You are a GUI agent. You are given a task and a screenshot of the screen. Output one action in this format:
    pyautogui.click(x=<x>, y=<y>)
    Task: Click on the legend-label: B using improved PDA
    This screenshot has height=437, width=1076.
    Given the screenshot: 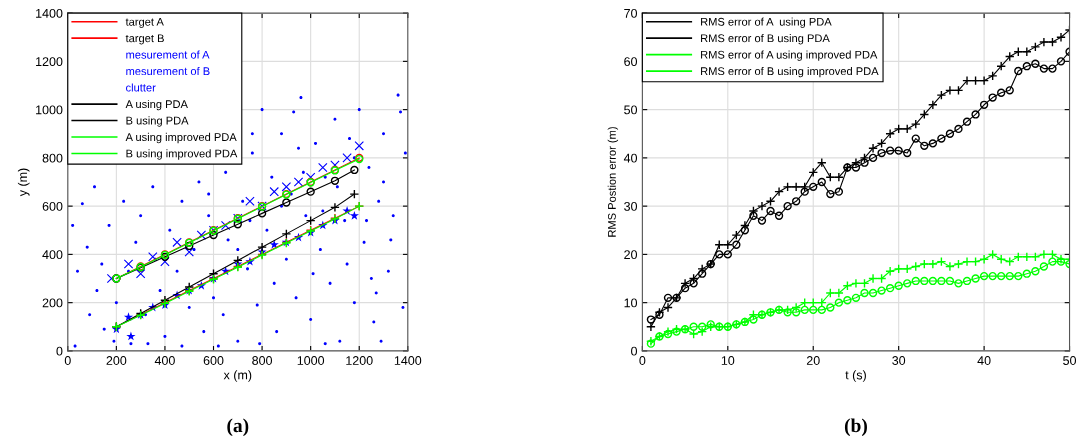 What is the action you would take?
    pyautogui.click(x=182, y=154)
    